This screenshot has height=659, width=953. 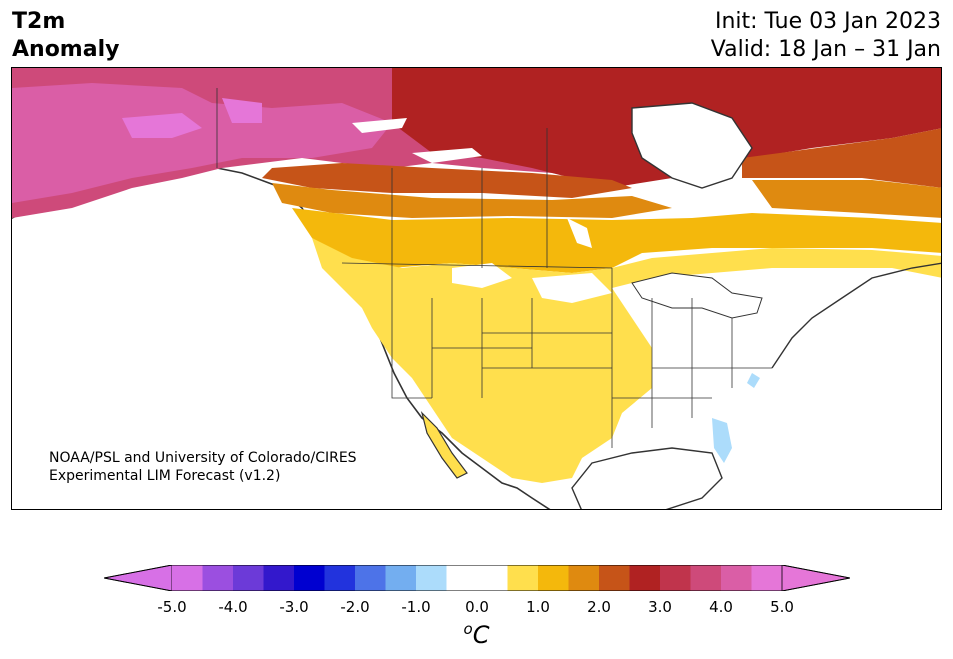 What do you see at coordinates (721, 607) in the screenshot?
I see `colorbar-tick-label: 4.0` at bounding box center [721, 607].